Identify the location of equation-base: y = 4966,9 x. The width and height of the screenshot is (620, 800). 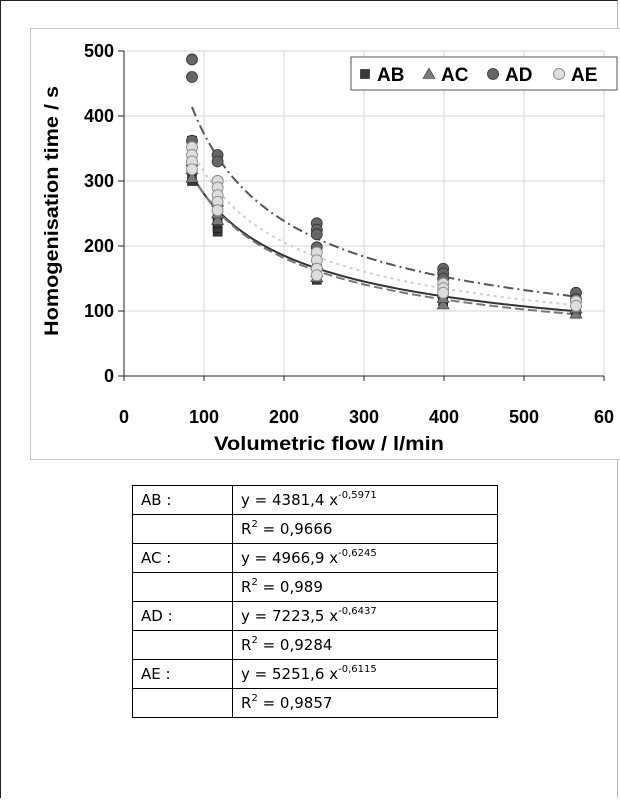
(290, 558).